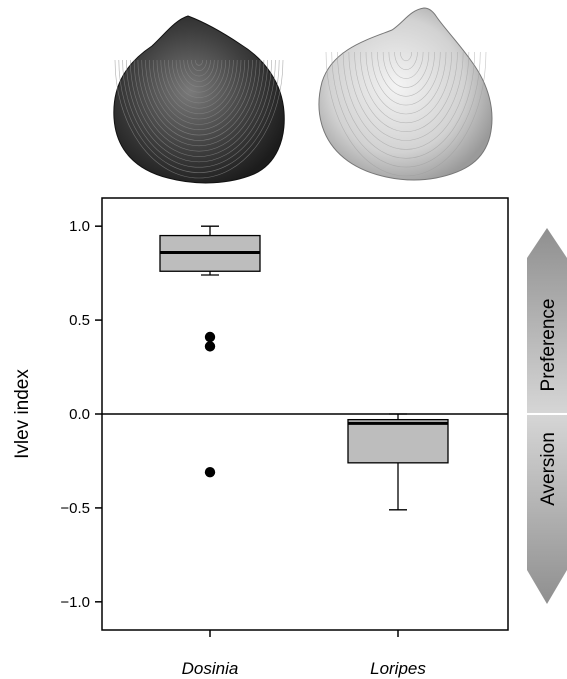 Image resolution: width=567 pixels, height=679 pixels. I want to click on y-tick-label: −0.5, so click(75, 508).